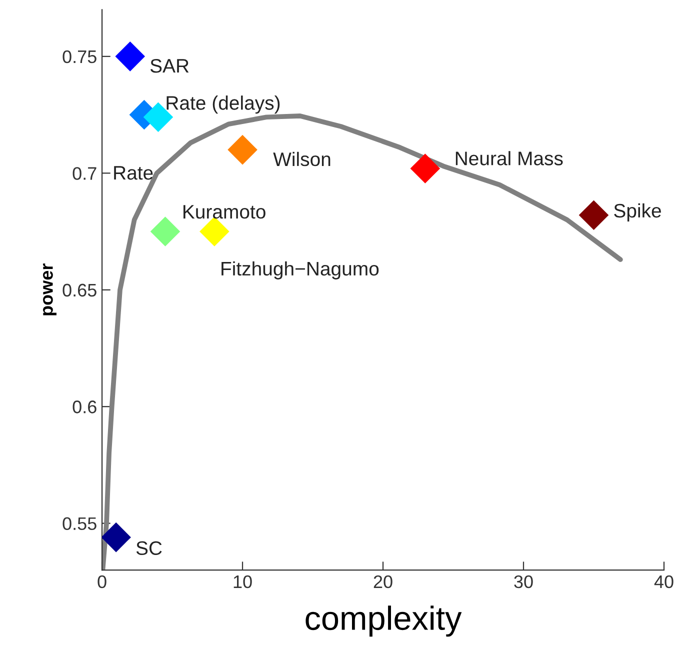  I want to click on x-tick-label: 0, so click(102, 581).